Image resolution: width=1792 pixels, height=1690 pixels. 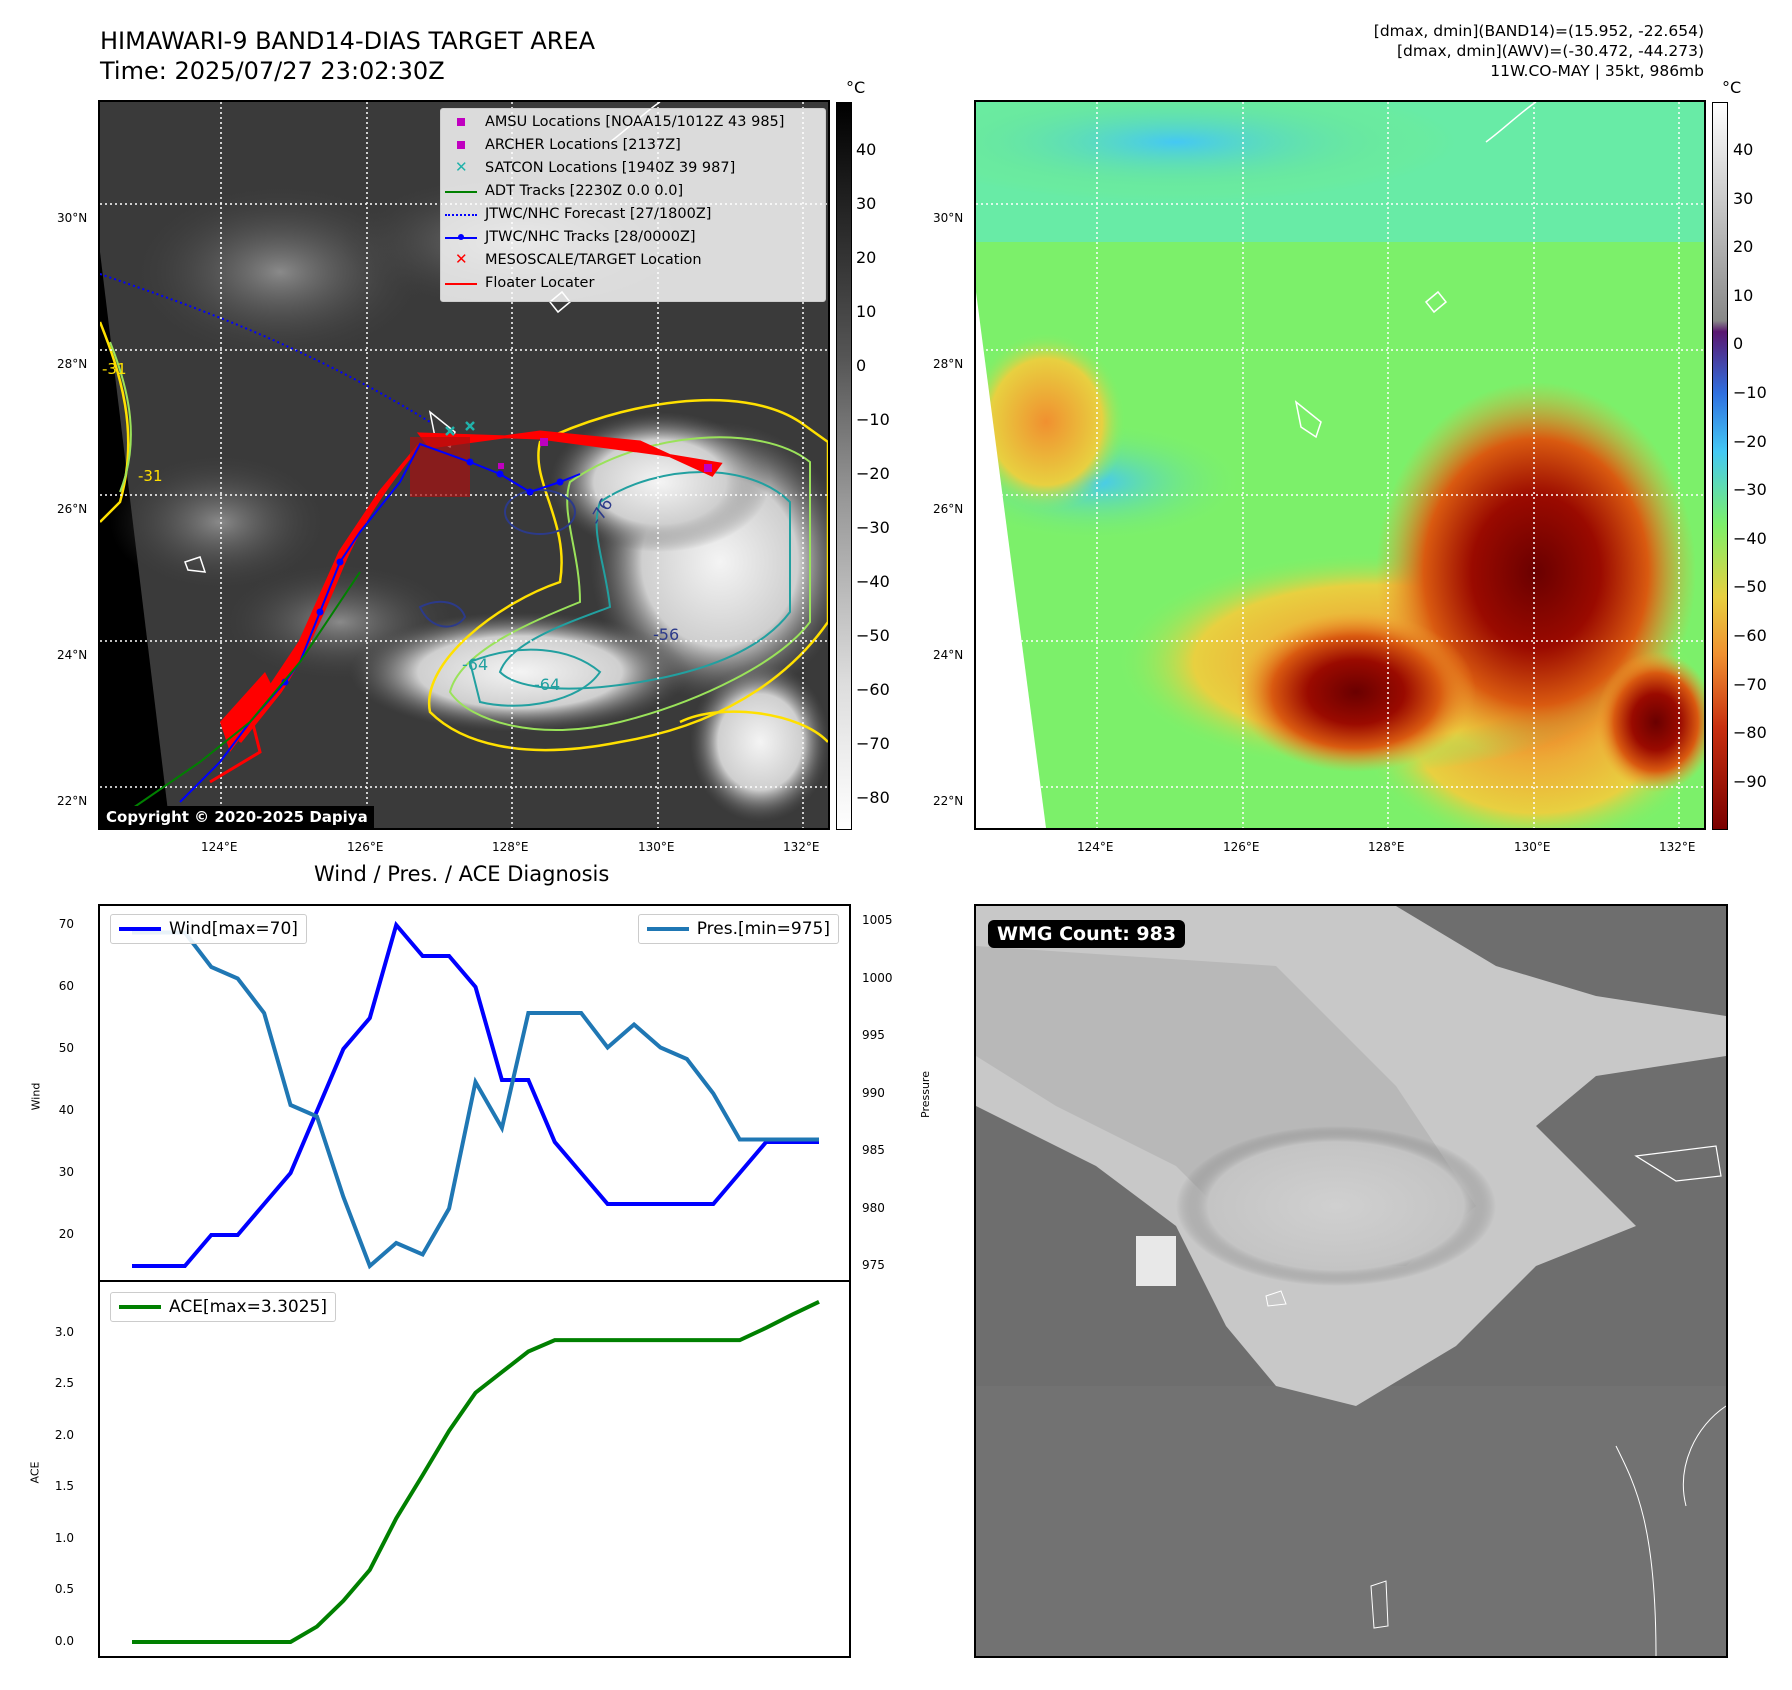 What do you see at coordinates (1550, 51) in the screenshot?
I see `dmax-awv: [dmax, dmin](AWV)=(-30.472, -44.273)` at bounding box center [1550, 51].